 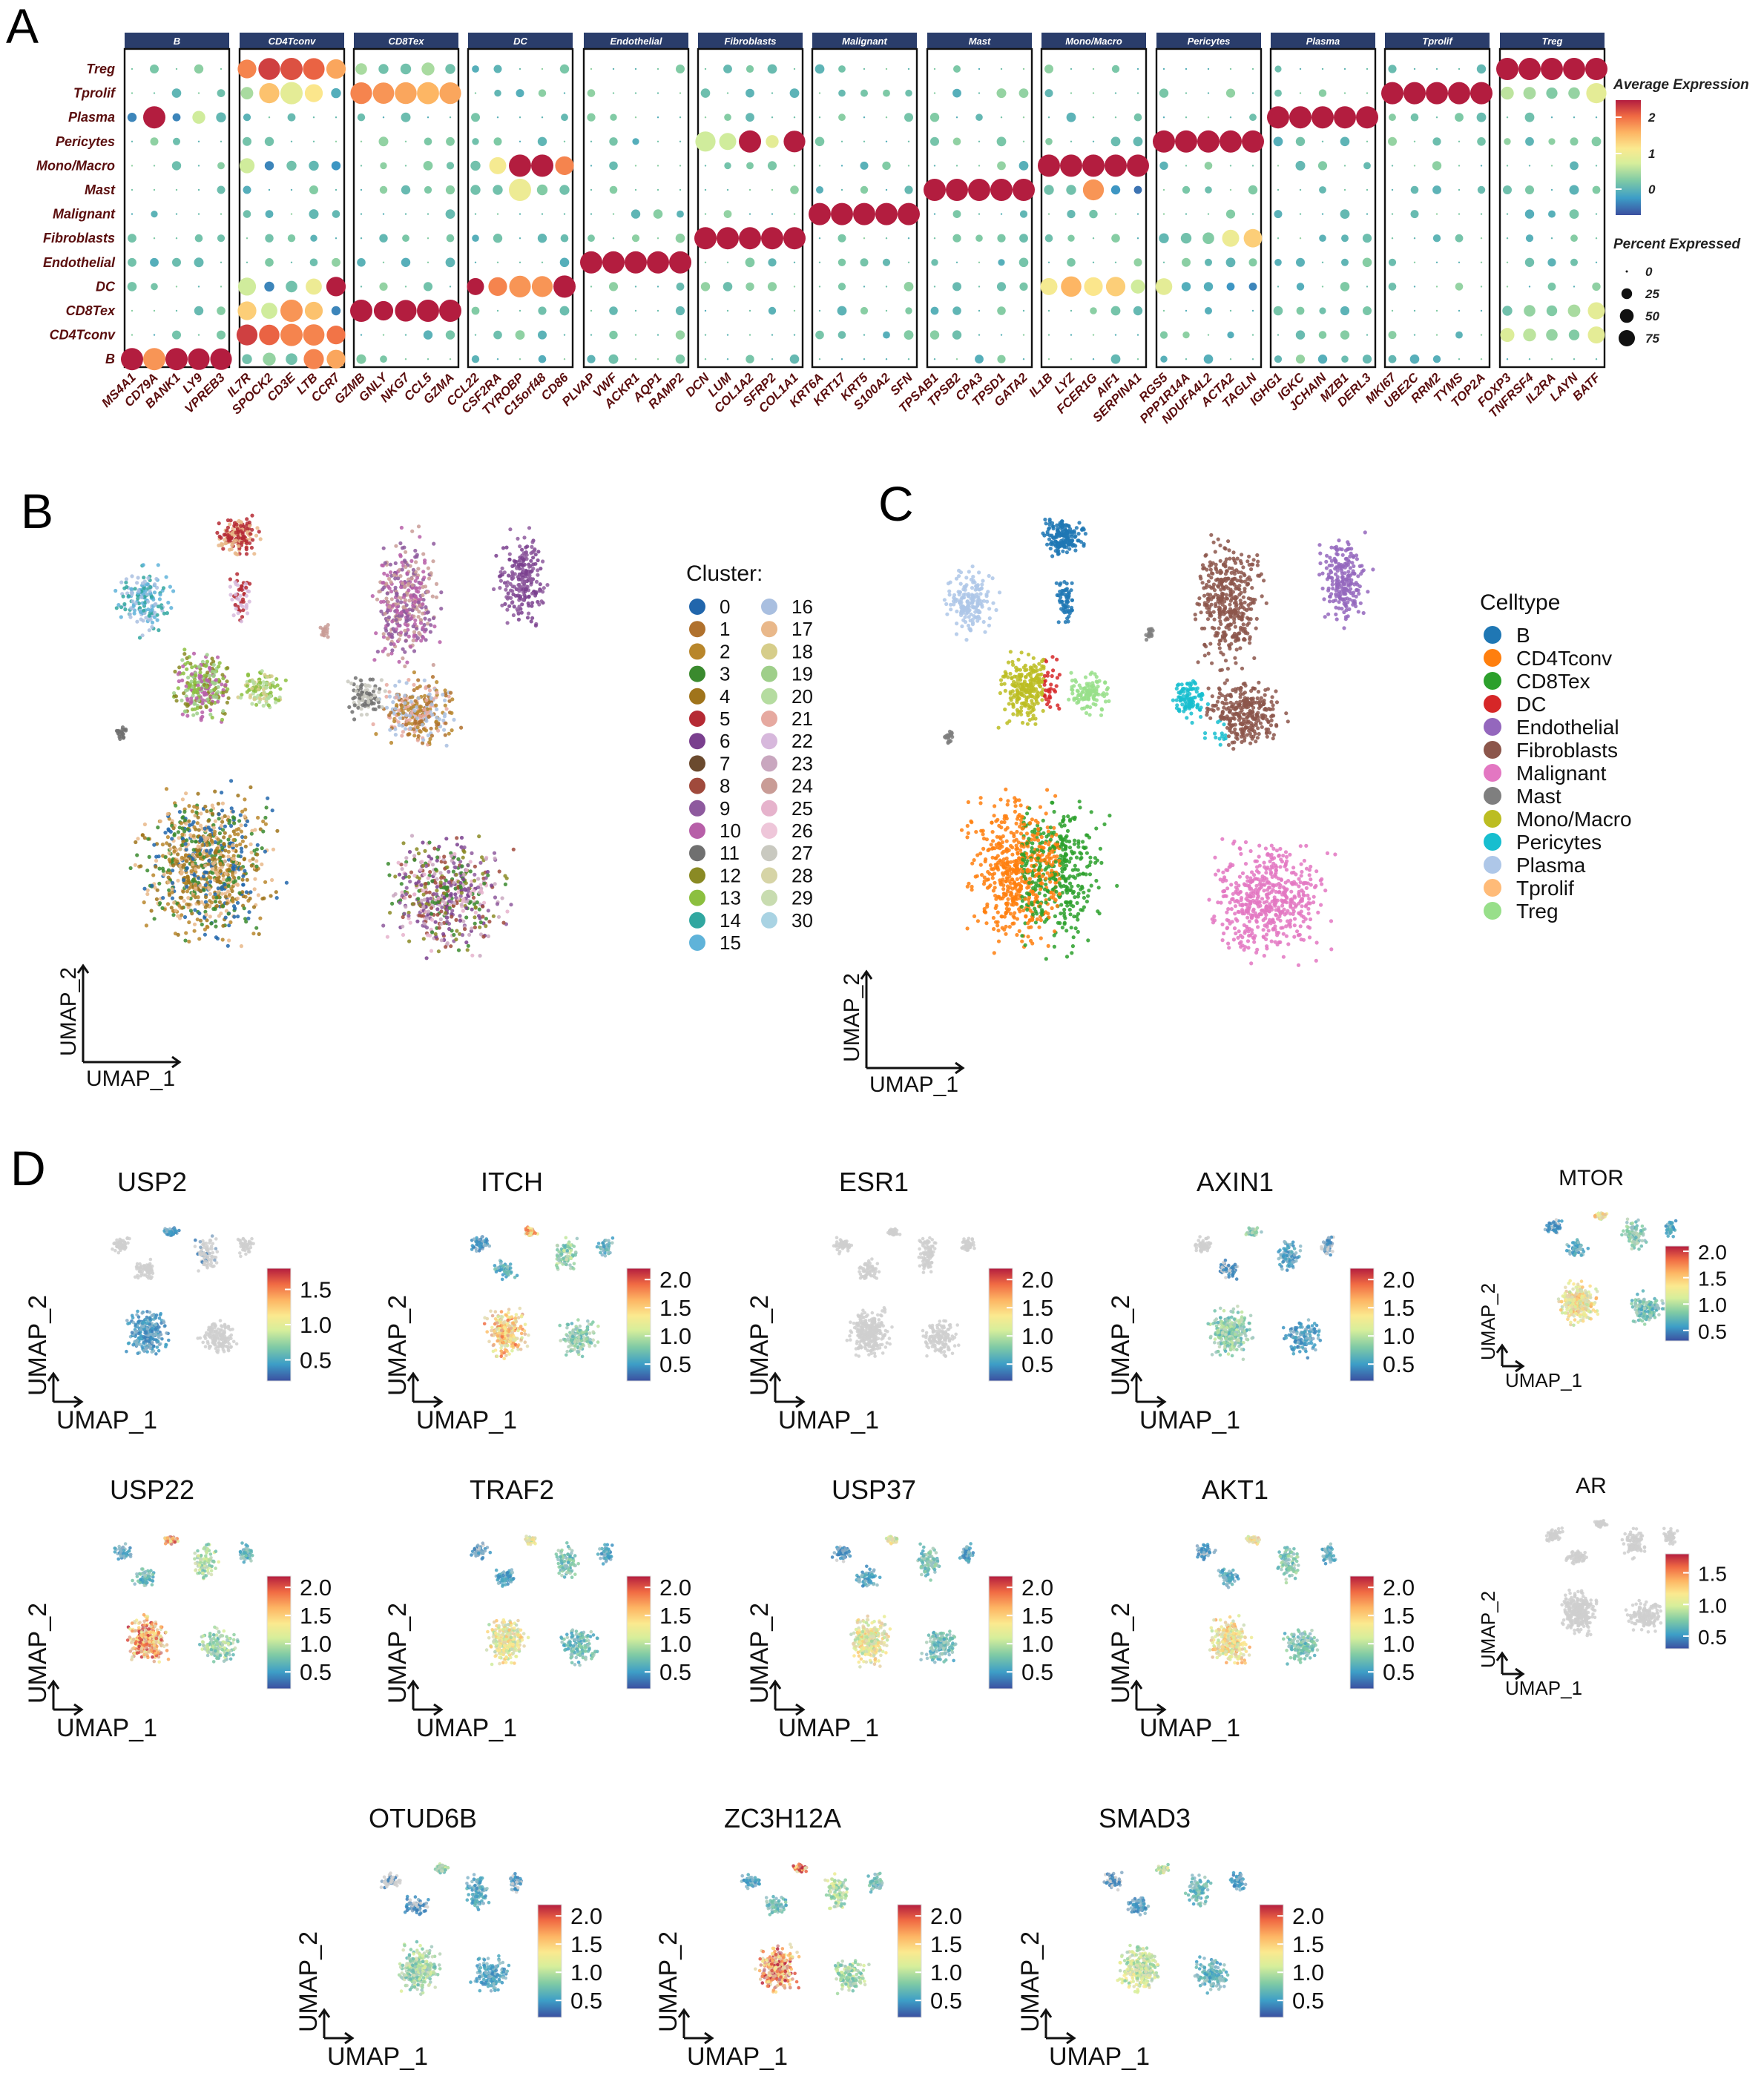 What do you see at coordinates (85, 142) in the screenshot?
I see `row-label: Pericytes` at bounding box center [85, 142].